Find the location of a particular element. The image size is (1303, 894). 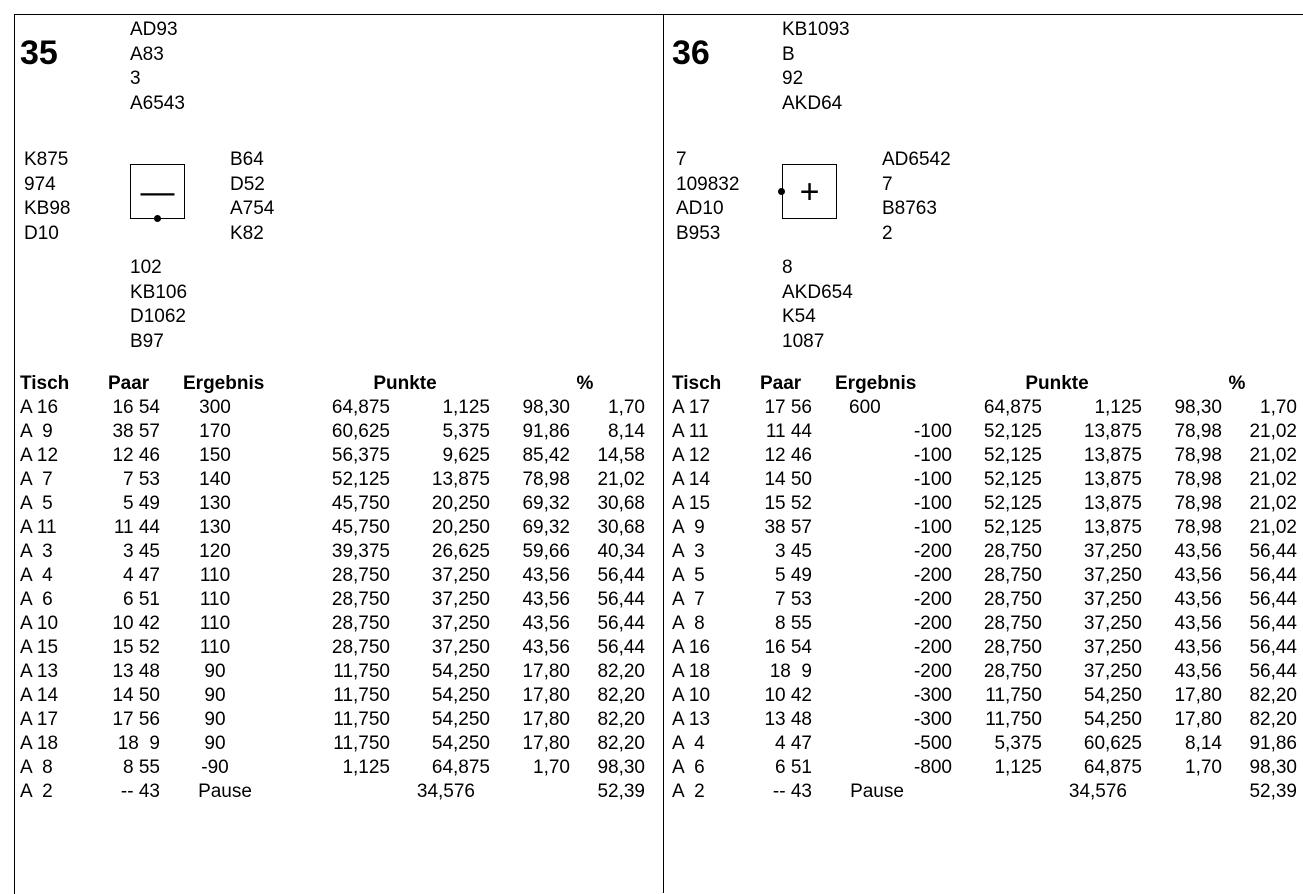

cell-ergebnis: -300 is located at coordinates (932, 719).